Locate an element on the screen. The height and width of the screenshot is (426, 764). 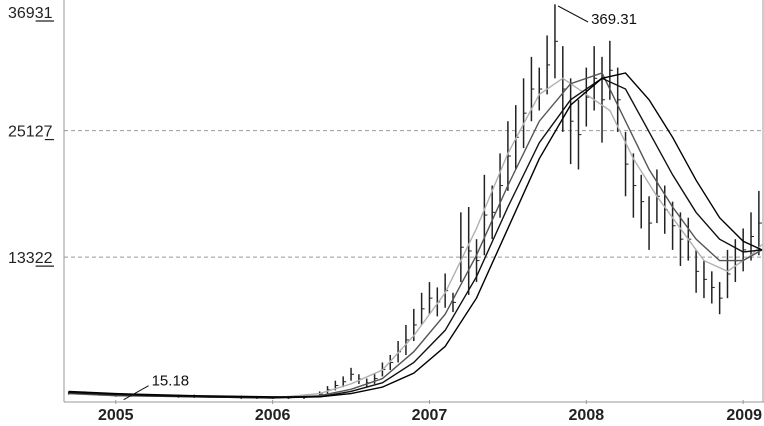
y-tick-label: 13322 is located at coordinates (30, 258).